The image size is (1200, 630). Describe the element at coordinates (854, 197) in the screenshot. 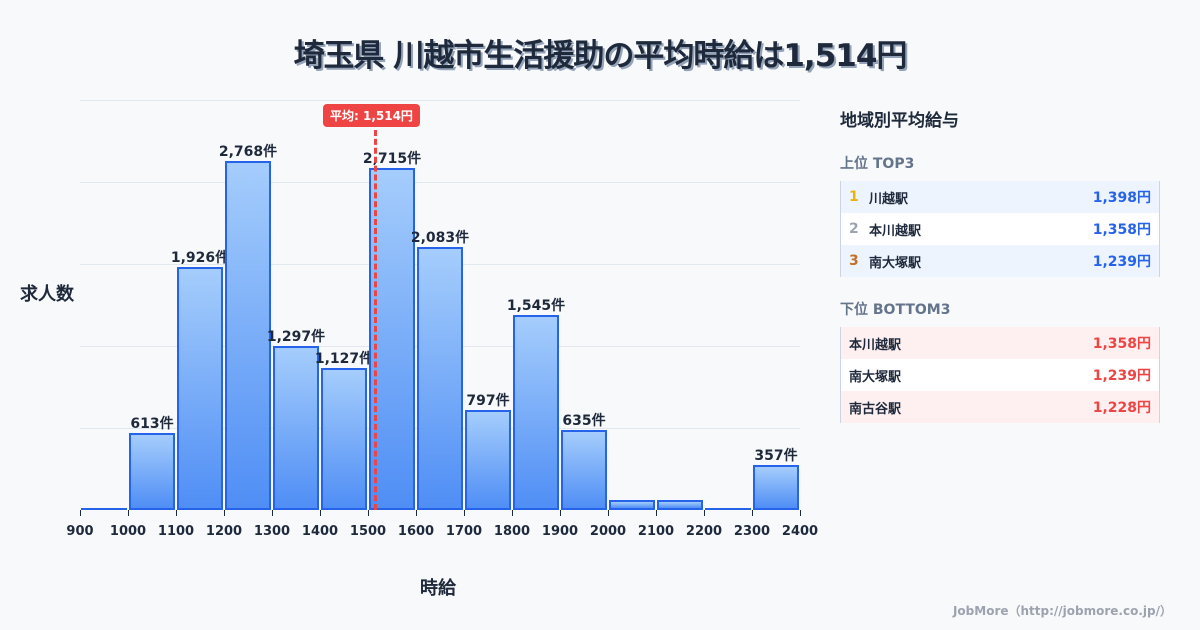

I see `rank: 1` at that location.